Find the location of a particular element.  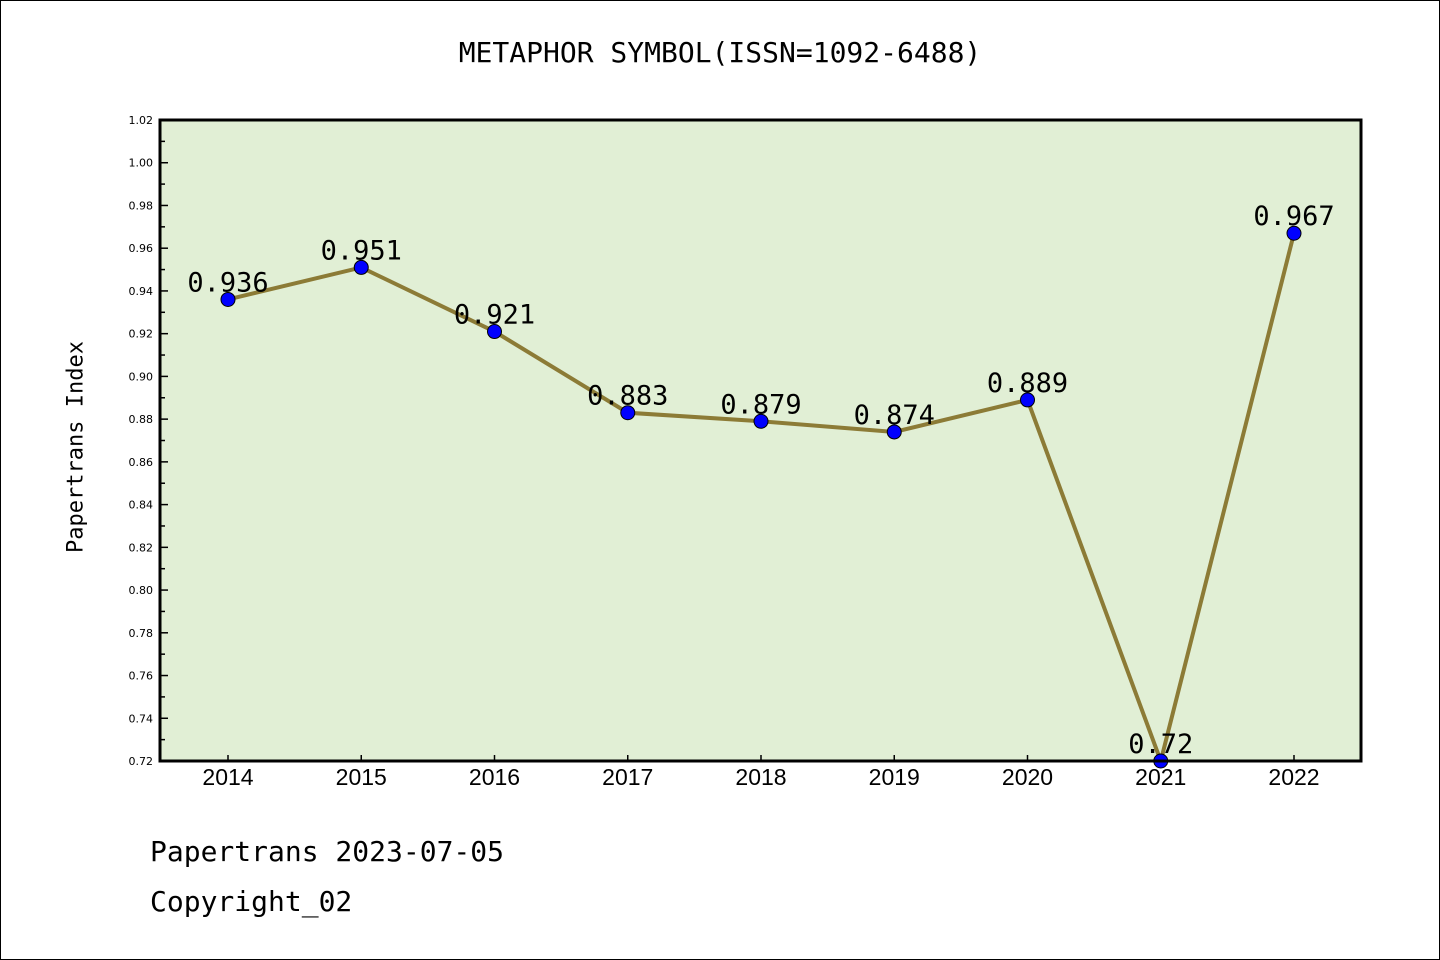

y-tick-label: 1.02 is located at coordinates (141, 120).